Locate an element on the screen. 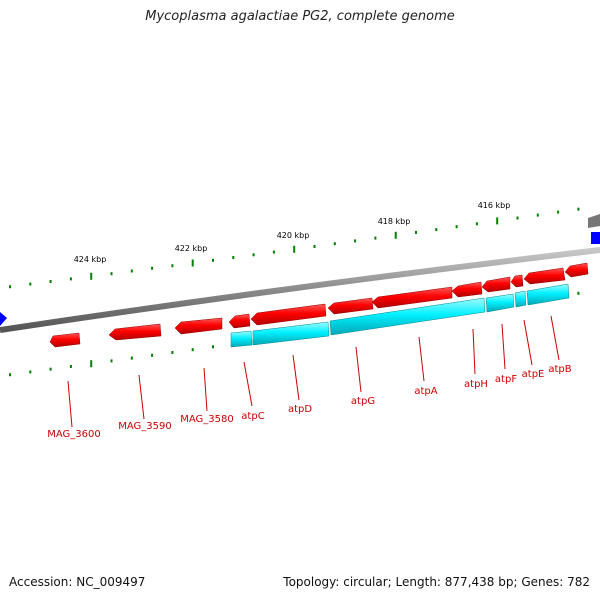 Image resolution: width=600 pixels, height=600 pixels. gene-label-atpf: atpF is located at coordinates (506, 379).